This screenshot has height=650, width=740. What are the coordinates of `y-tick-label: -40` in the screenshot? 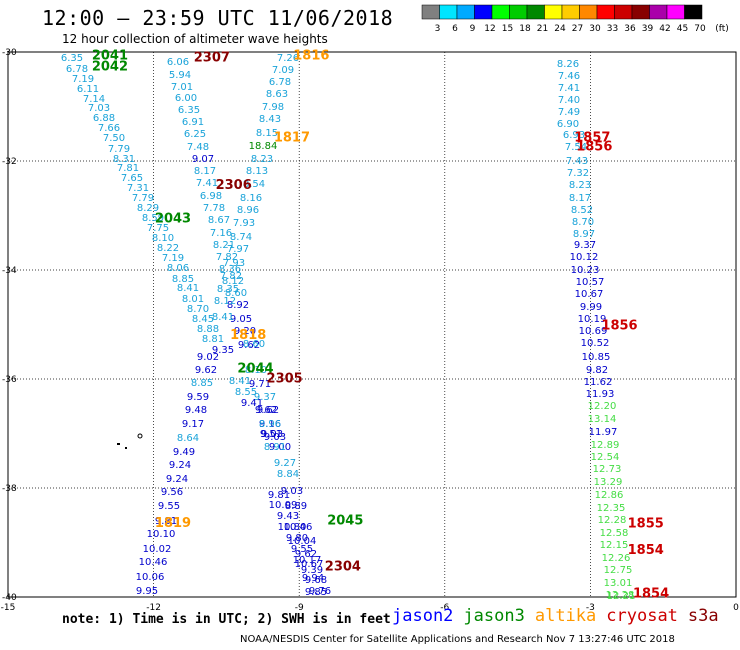 It's located at (9, 598).